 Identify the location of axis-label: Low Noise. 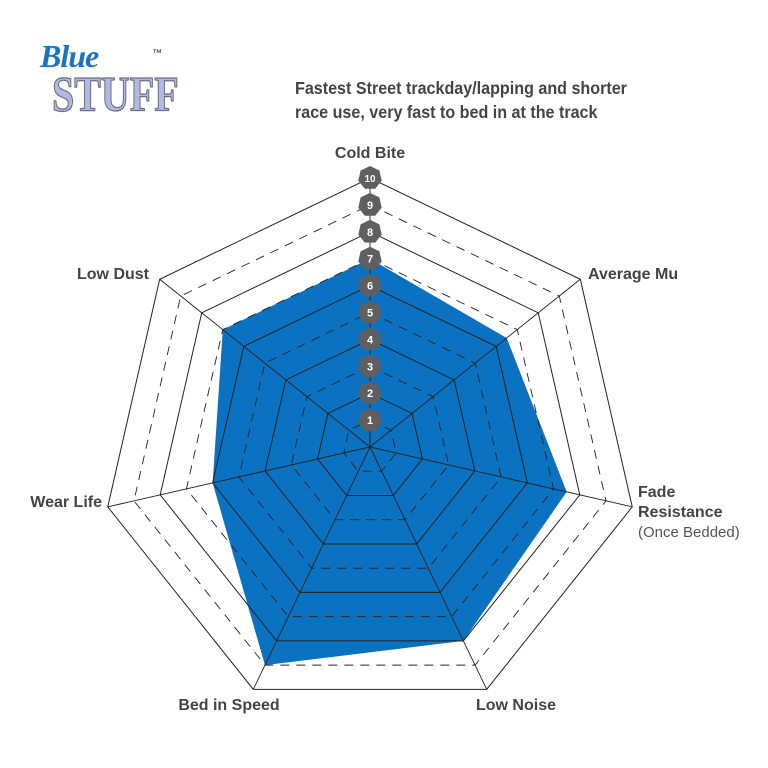
(516, 705).